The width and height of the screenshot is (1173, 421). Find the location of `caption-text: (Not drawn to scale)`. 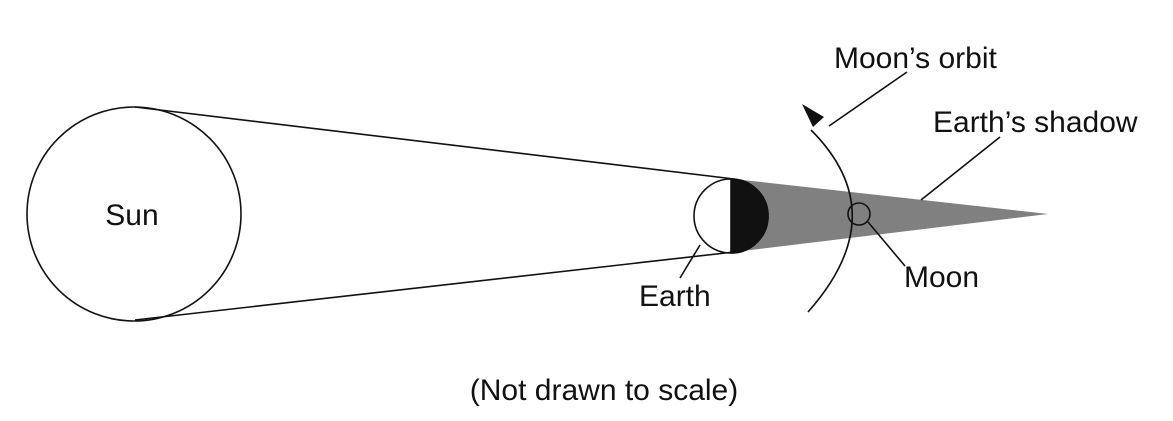

caption-text: (Not drawn to scale) is located at coordinates (604, 390).